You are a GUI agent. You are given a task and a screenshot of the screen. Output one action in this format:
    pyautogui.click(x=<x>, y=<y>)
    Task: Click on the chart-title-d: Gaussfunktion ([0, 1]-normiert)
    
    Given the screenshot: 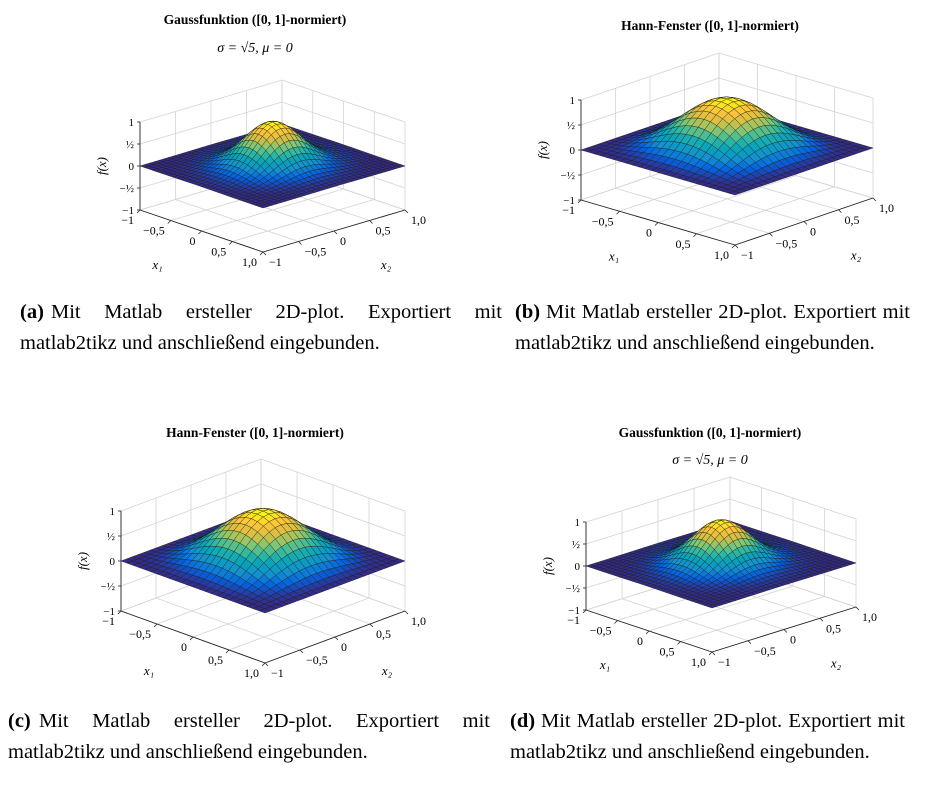 What is the action you would take?
    pyautogui.click(x=710, y=432)
    